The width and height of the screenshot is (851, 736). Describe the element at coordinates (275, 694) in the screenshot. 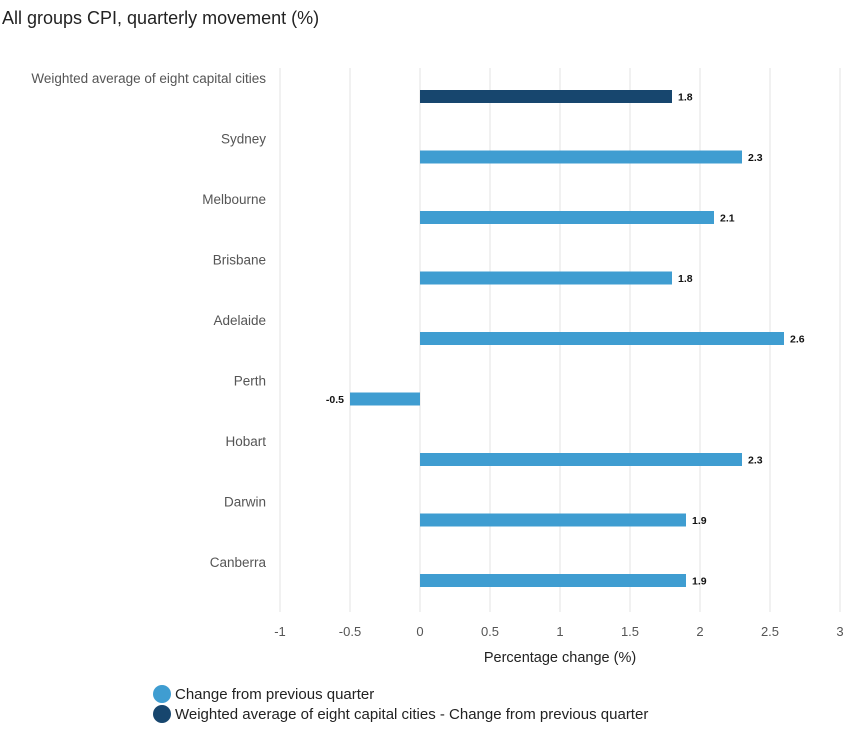

I see `legend-label: Change from previous quarter` at that location.